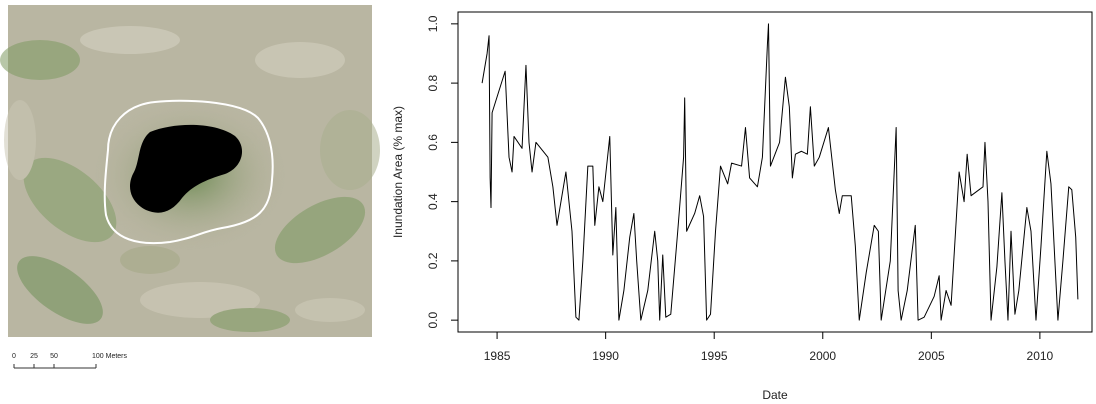 This screenshot has width=1096, height=404. I want to click on scale-label: 25, so click(34, 356).